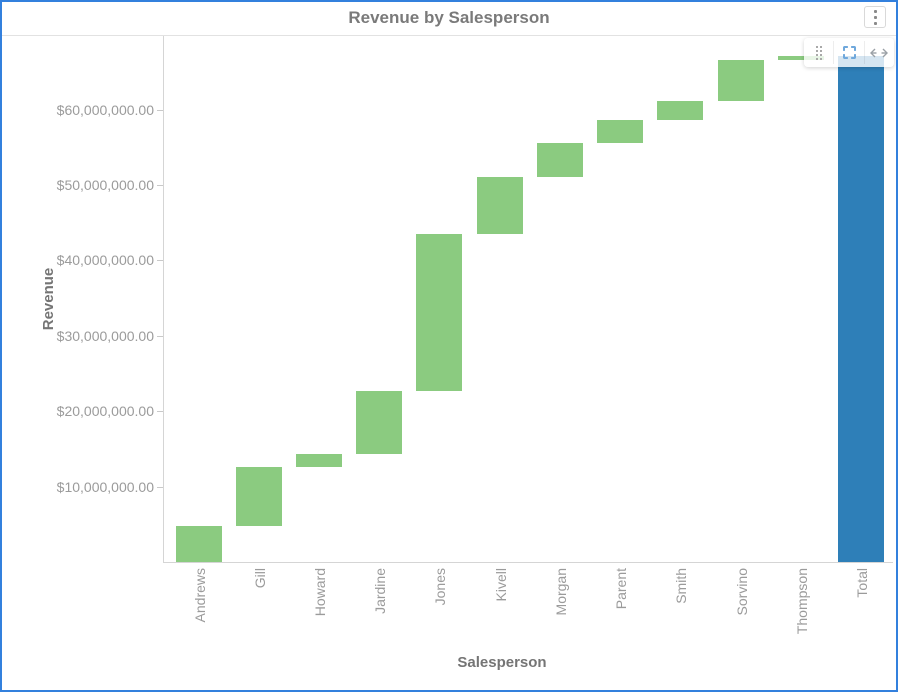 The width and height of the screenshot is (898, 692). I want to click on pan-horizontal-icon, so click(879, 52).